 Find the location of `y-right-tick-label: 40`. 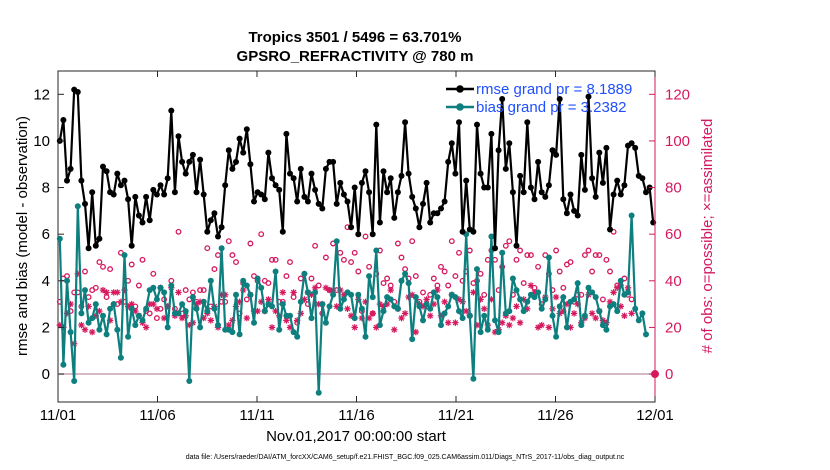

y-right-tick-label: 40 is located at coordinates (673, 281).